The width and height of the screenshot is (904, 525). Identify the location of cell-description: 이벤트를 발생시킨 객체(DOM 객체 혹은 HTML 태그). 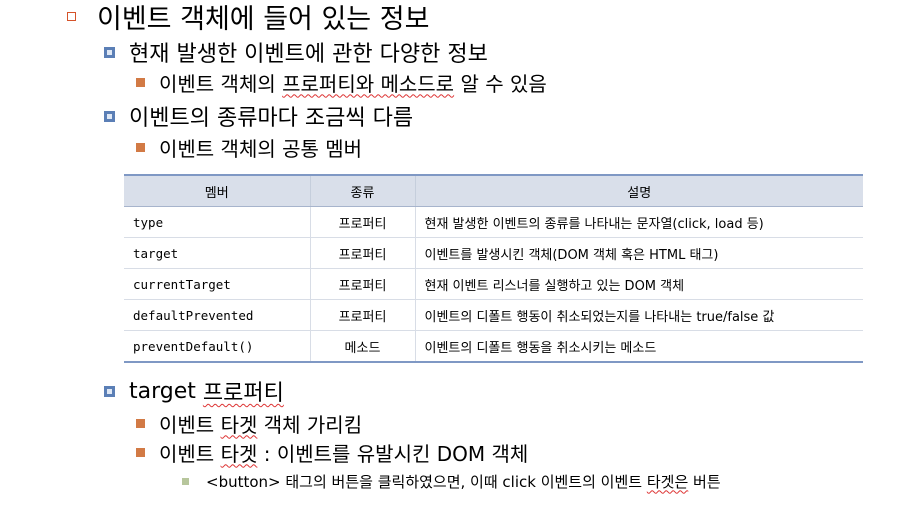
(638, 253).